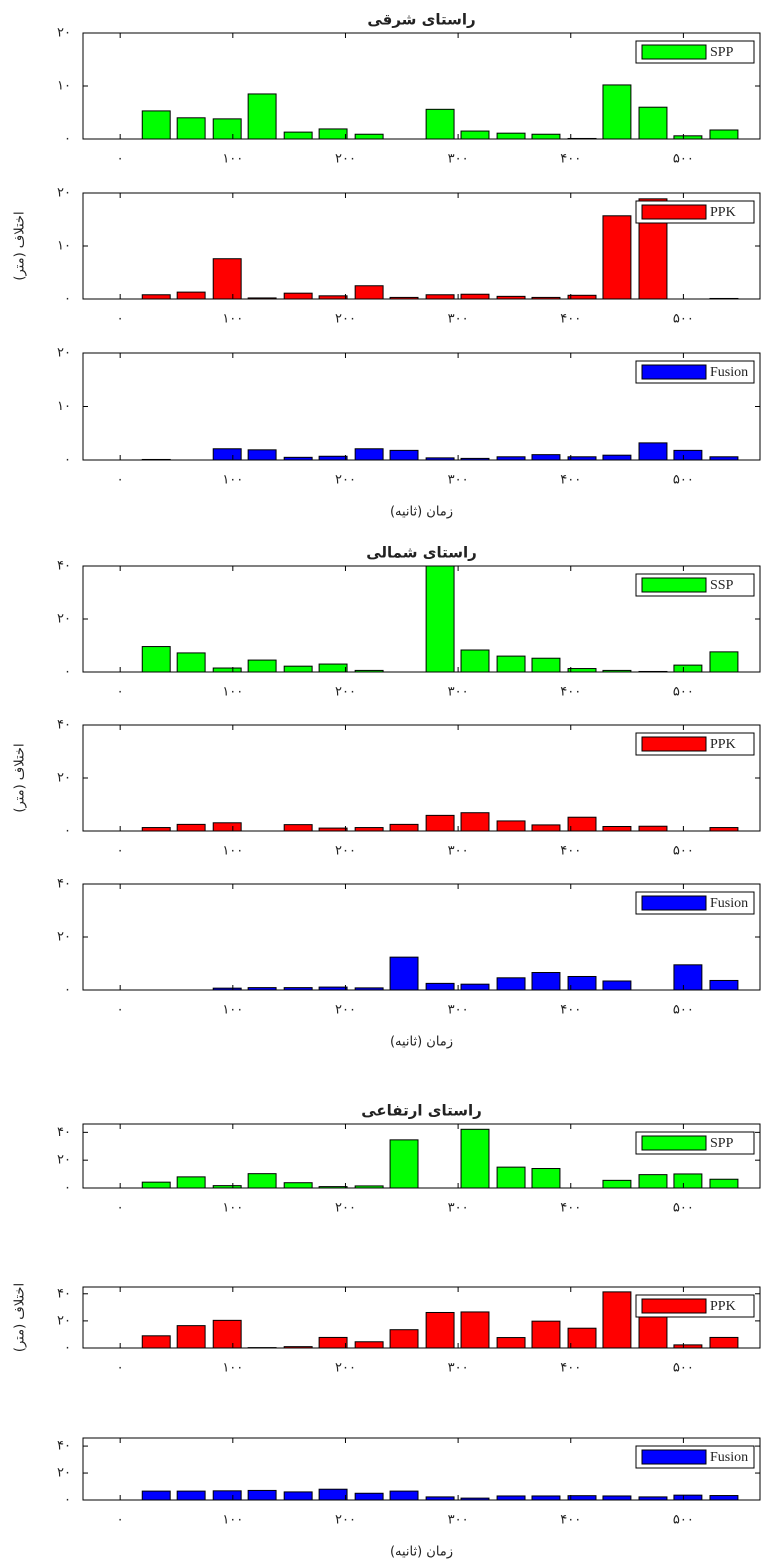  I want to click on axes-box, so click(421, 1317).